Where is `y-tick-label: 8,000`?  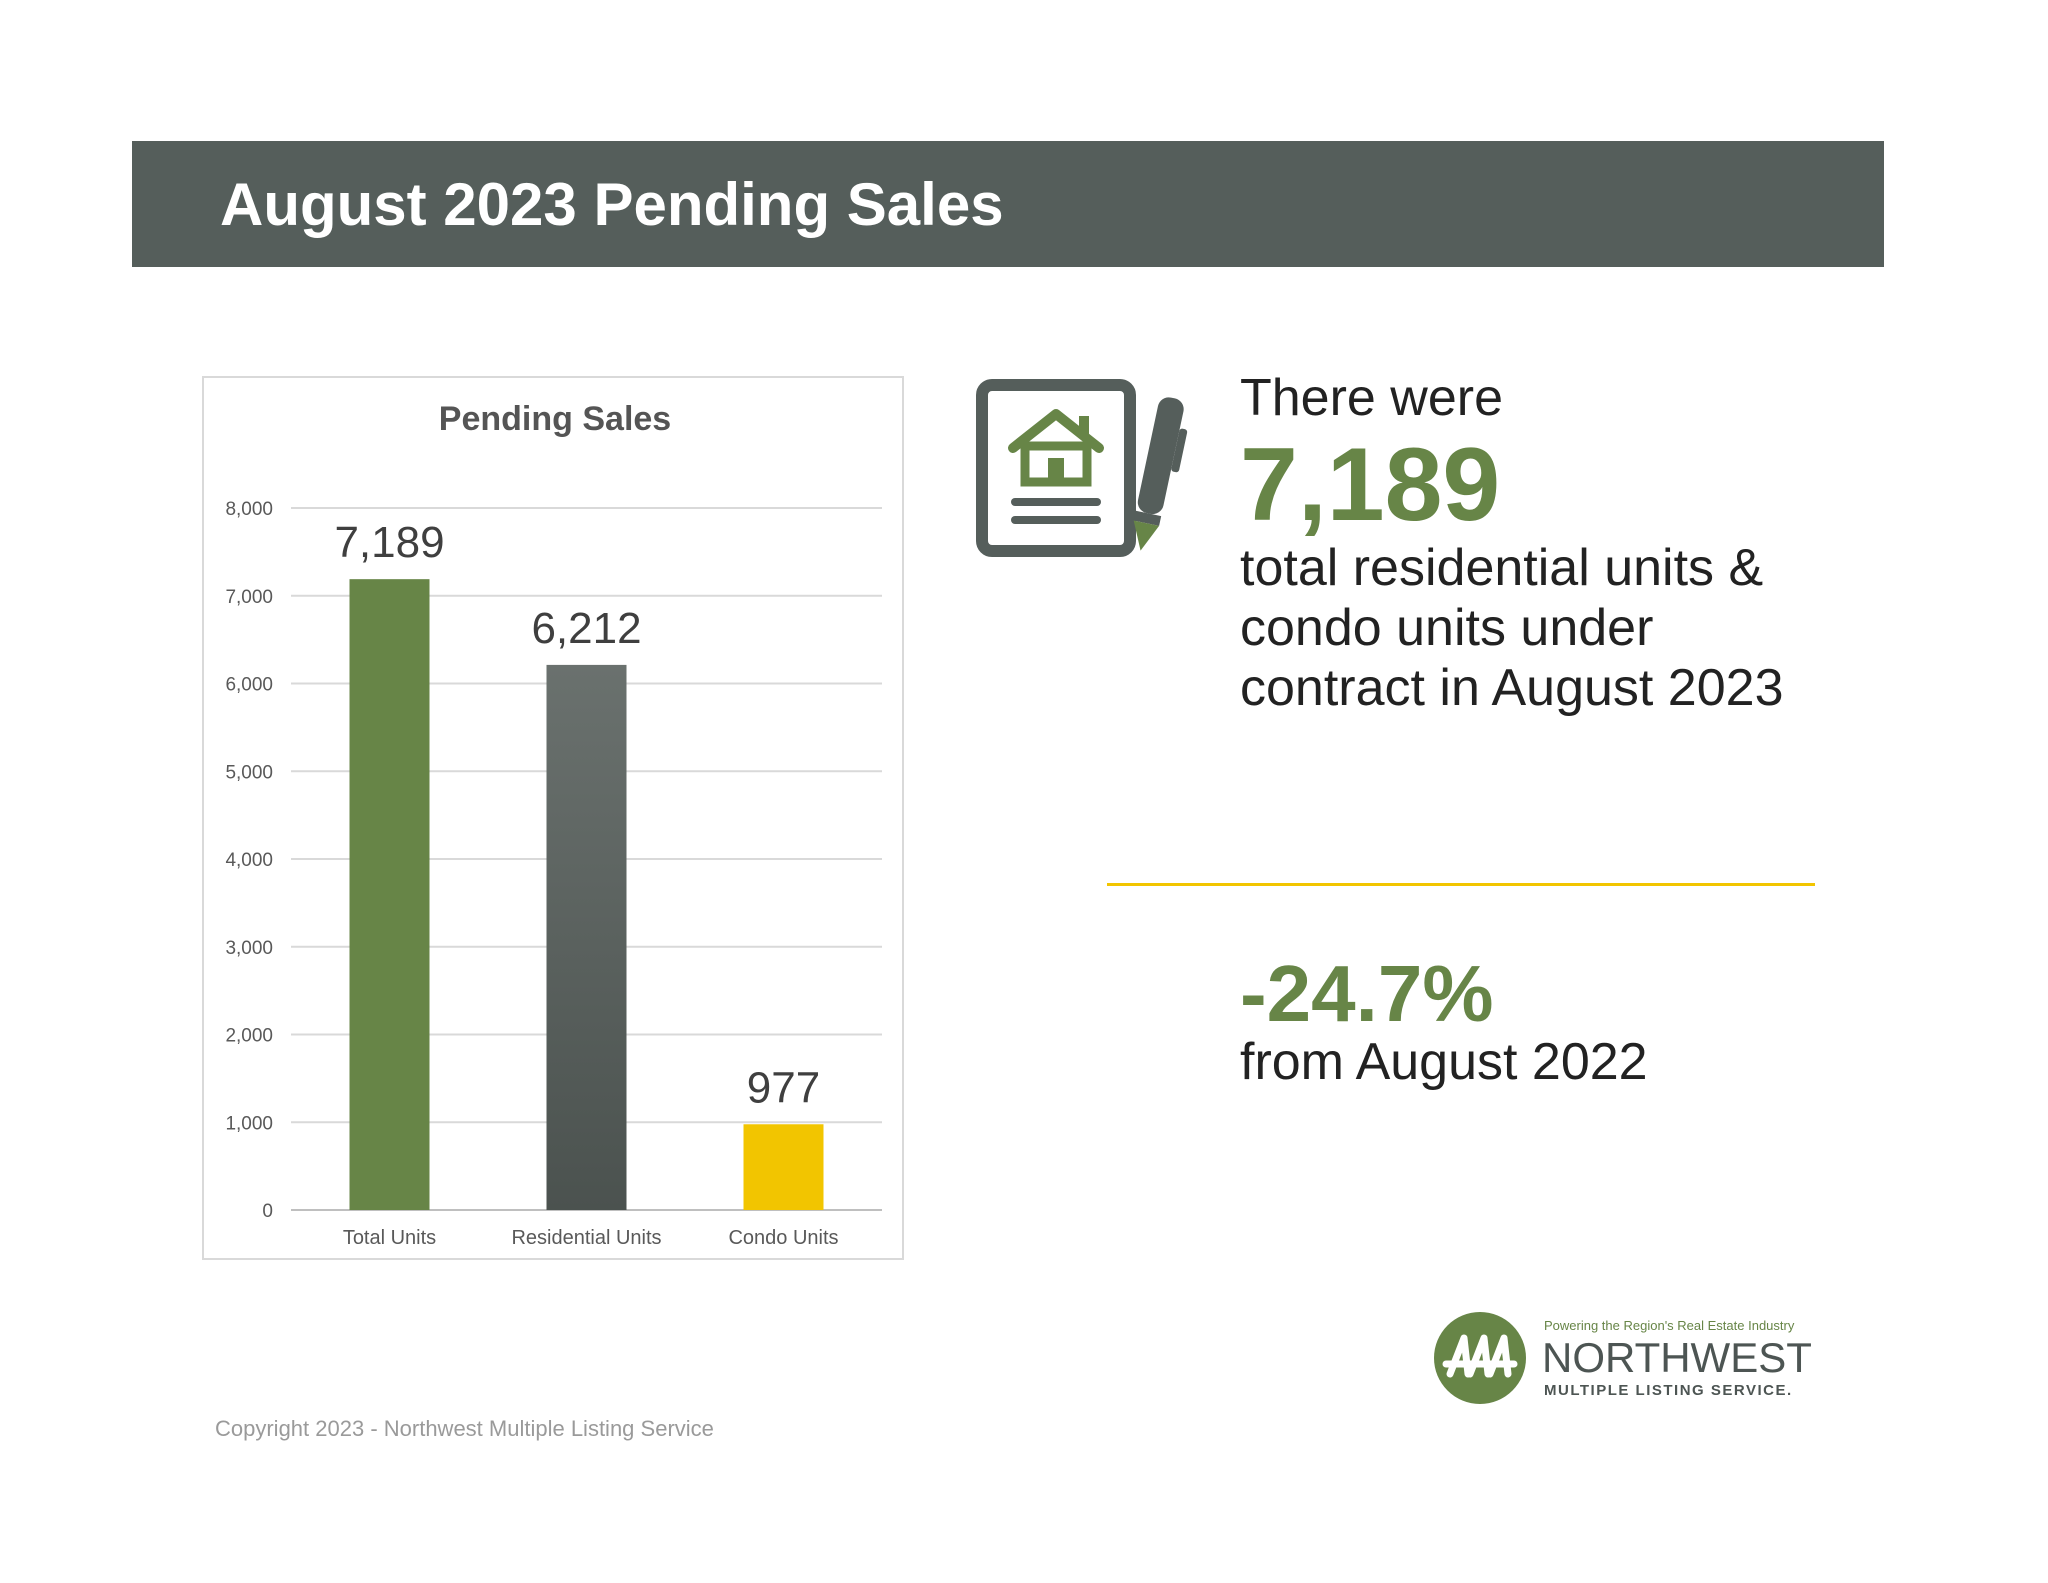
y-tick-label: 8,000 is located at coordinates (249, 509).